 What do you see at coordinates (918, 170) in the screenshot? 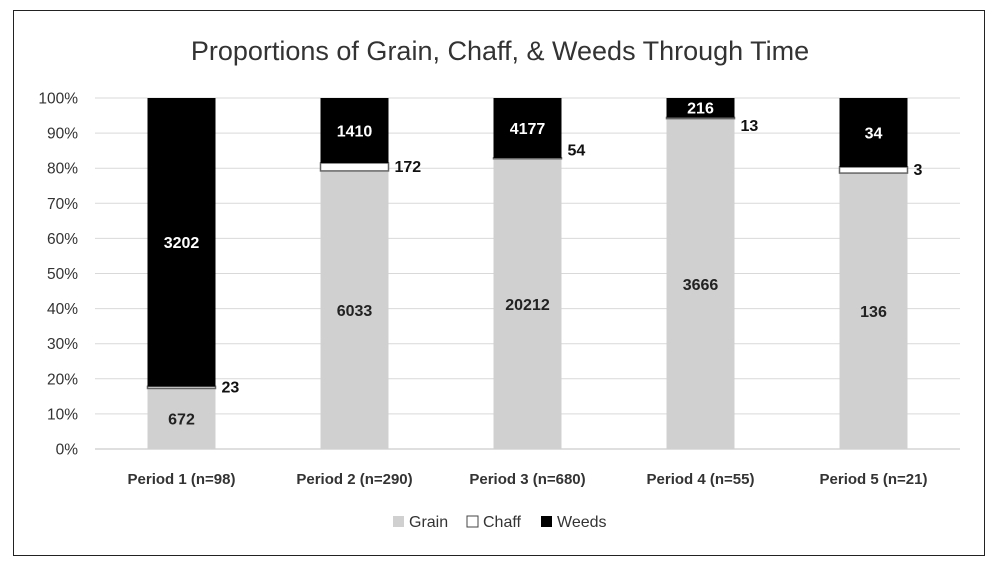
I see `data-label-chaff: 3` at bounding box center [918, 170].